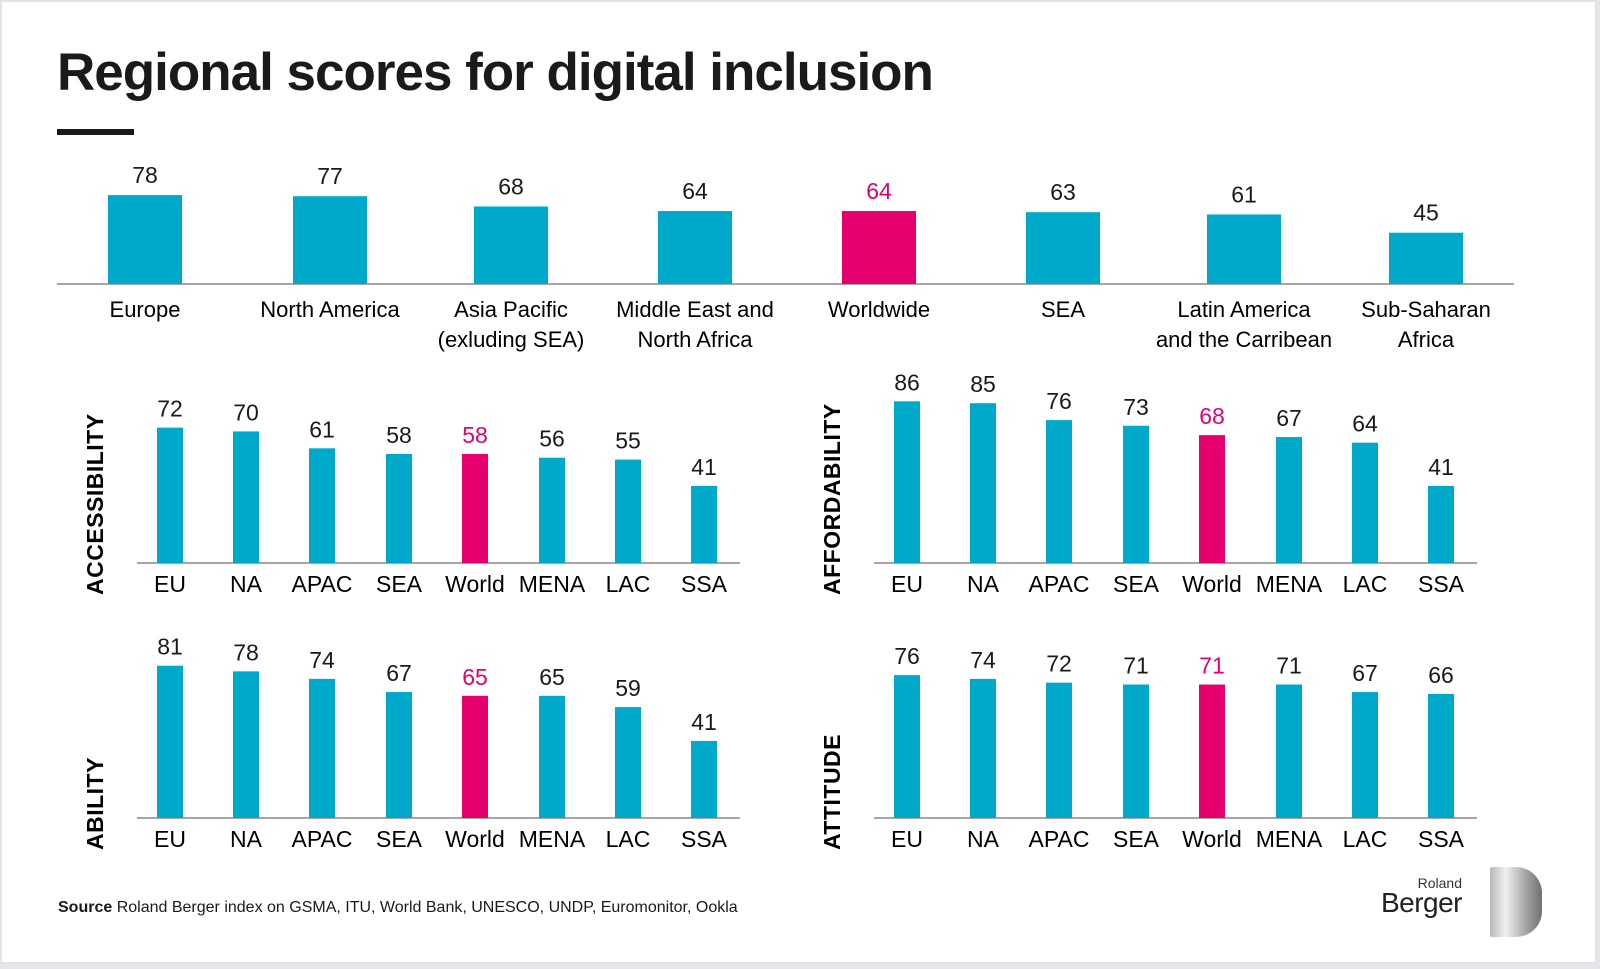 This screenshot has width=1600, height=969. I want to click on value-label: 73, so click(1136, 407).